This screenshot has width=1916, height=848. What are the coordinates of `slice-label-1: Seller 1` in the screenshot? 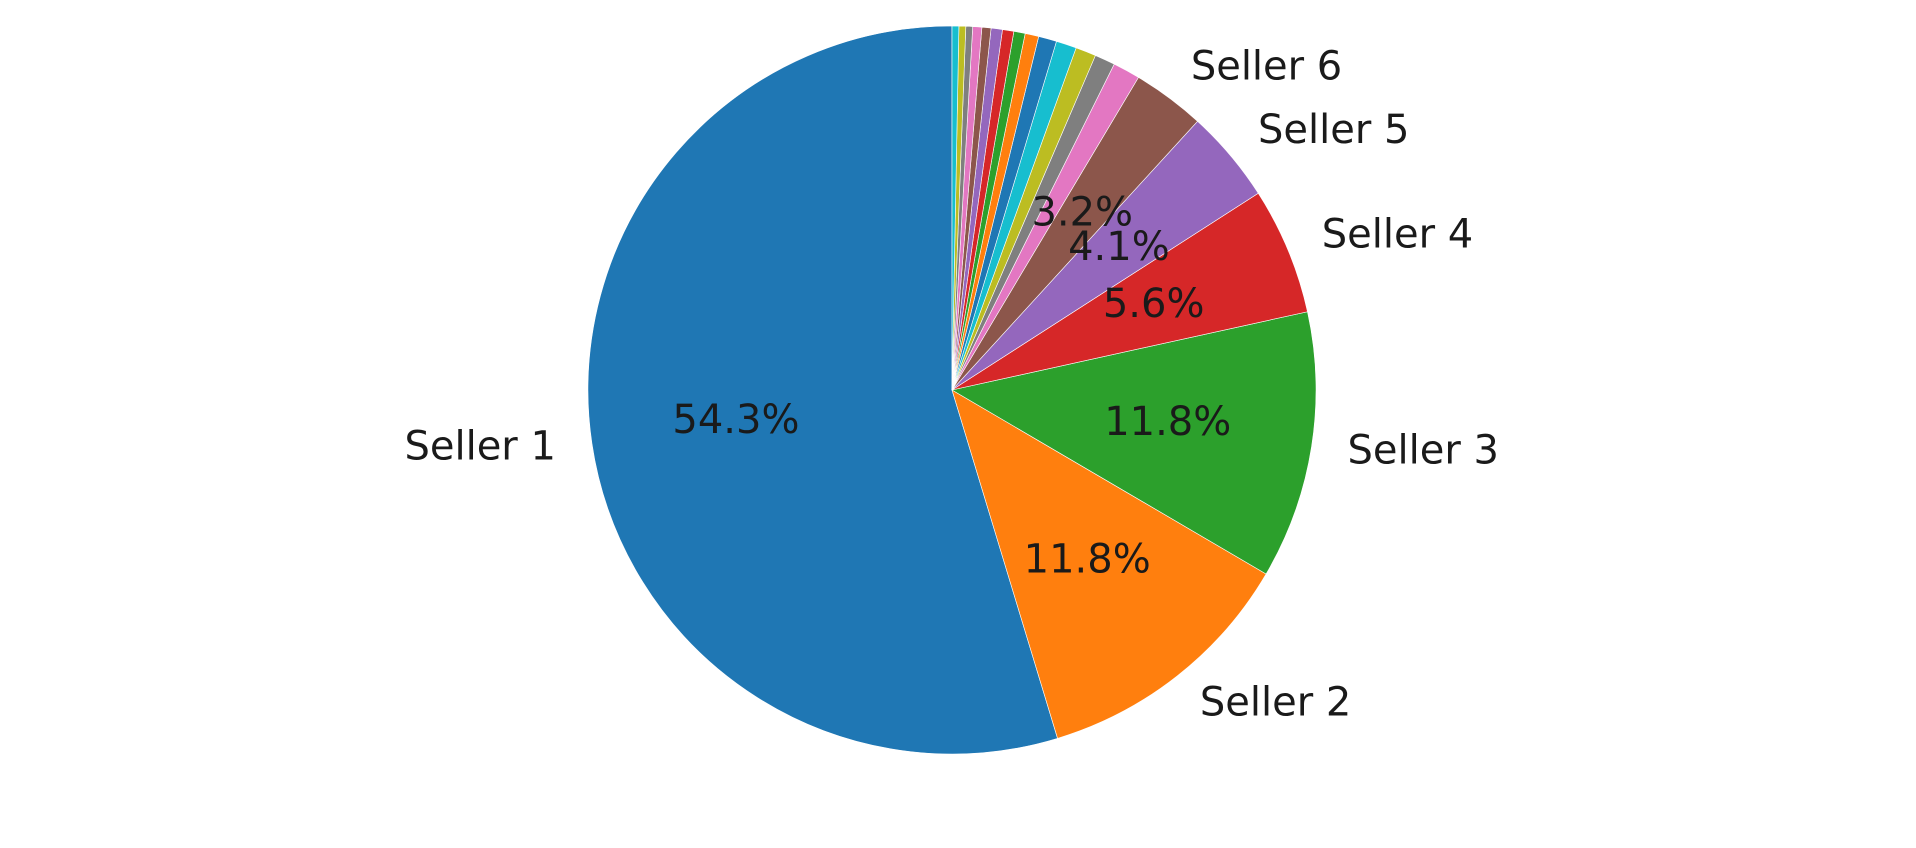 It's located at (479, 447).